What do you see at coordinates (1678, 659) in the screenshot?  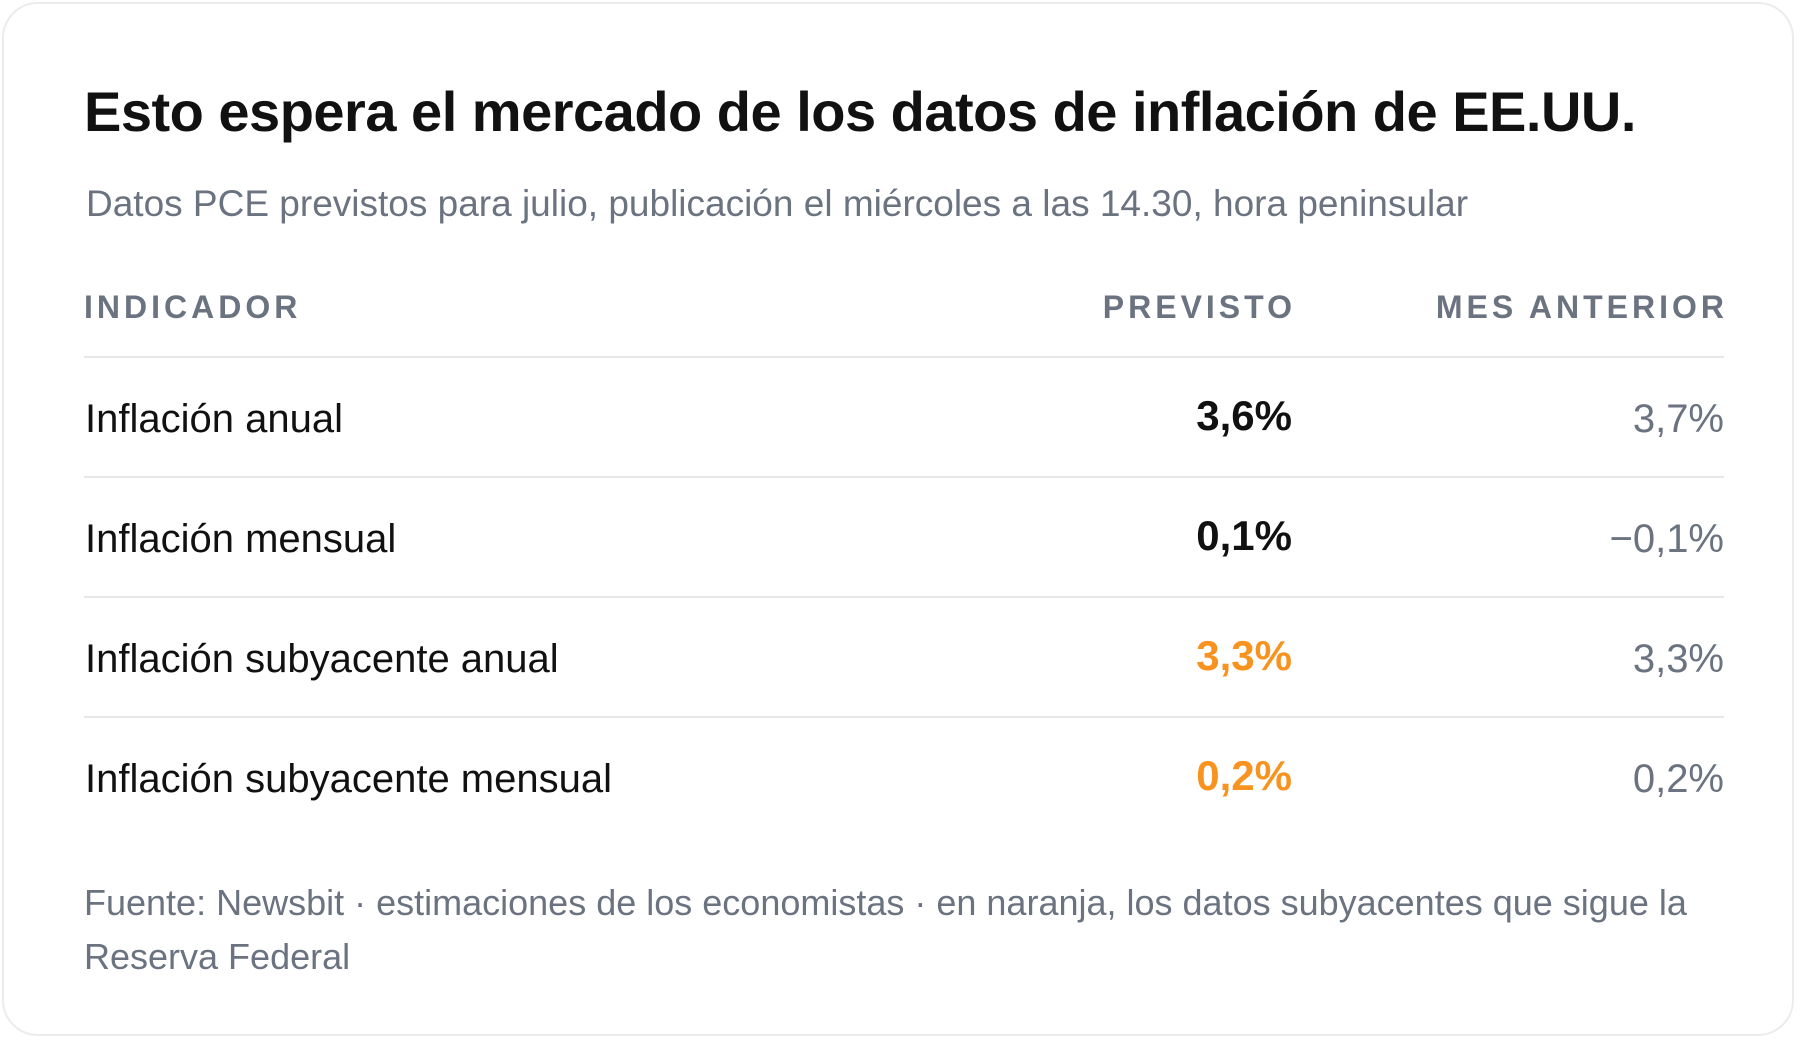 I see `previous-value: 3,3%` at bounding box center [1678, 659].